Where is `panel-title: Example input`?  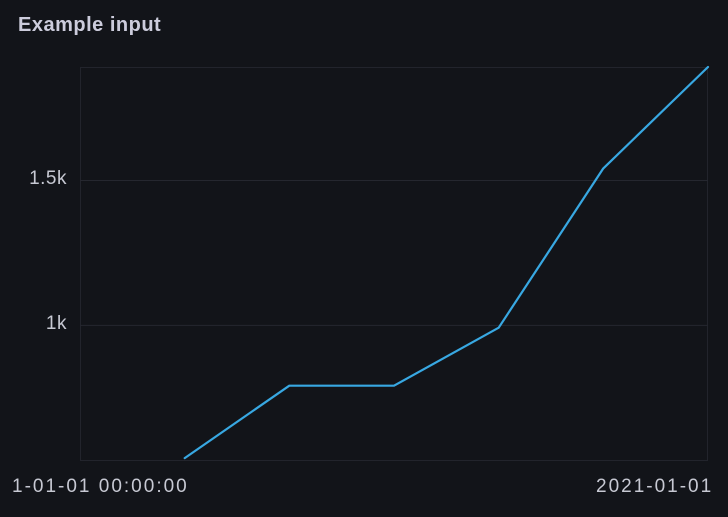
panel-title: Example input is located at coordinates (90, 25).